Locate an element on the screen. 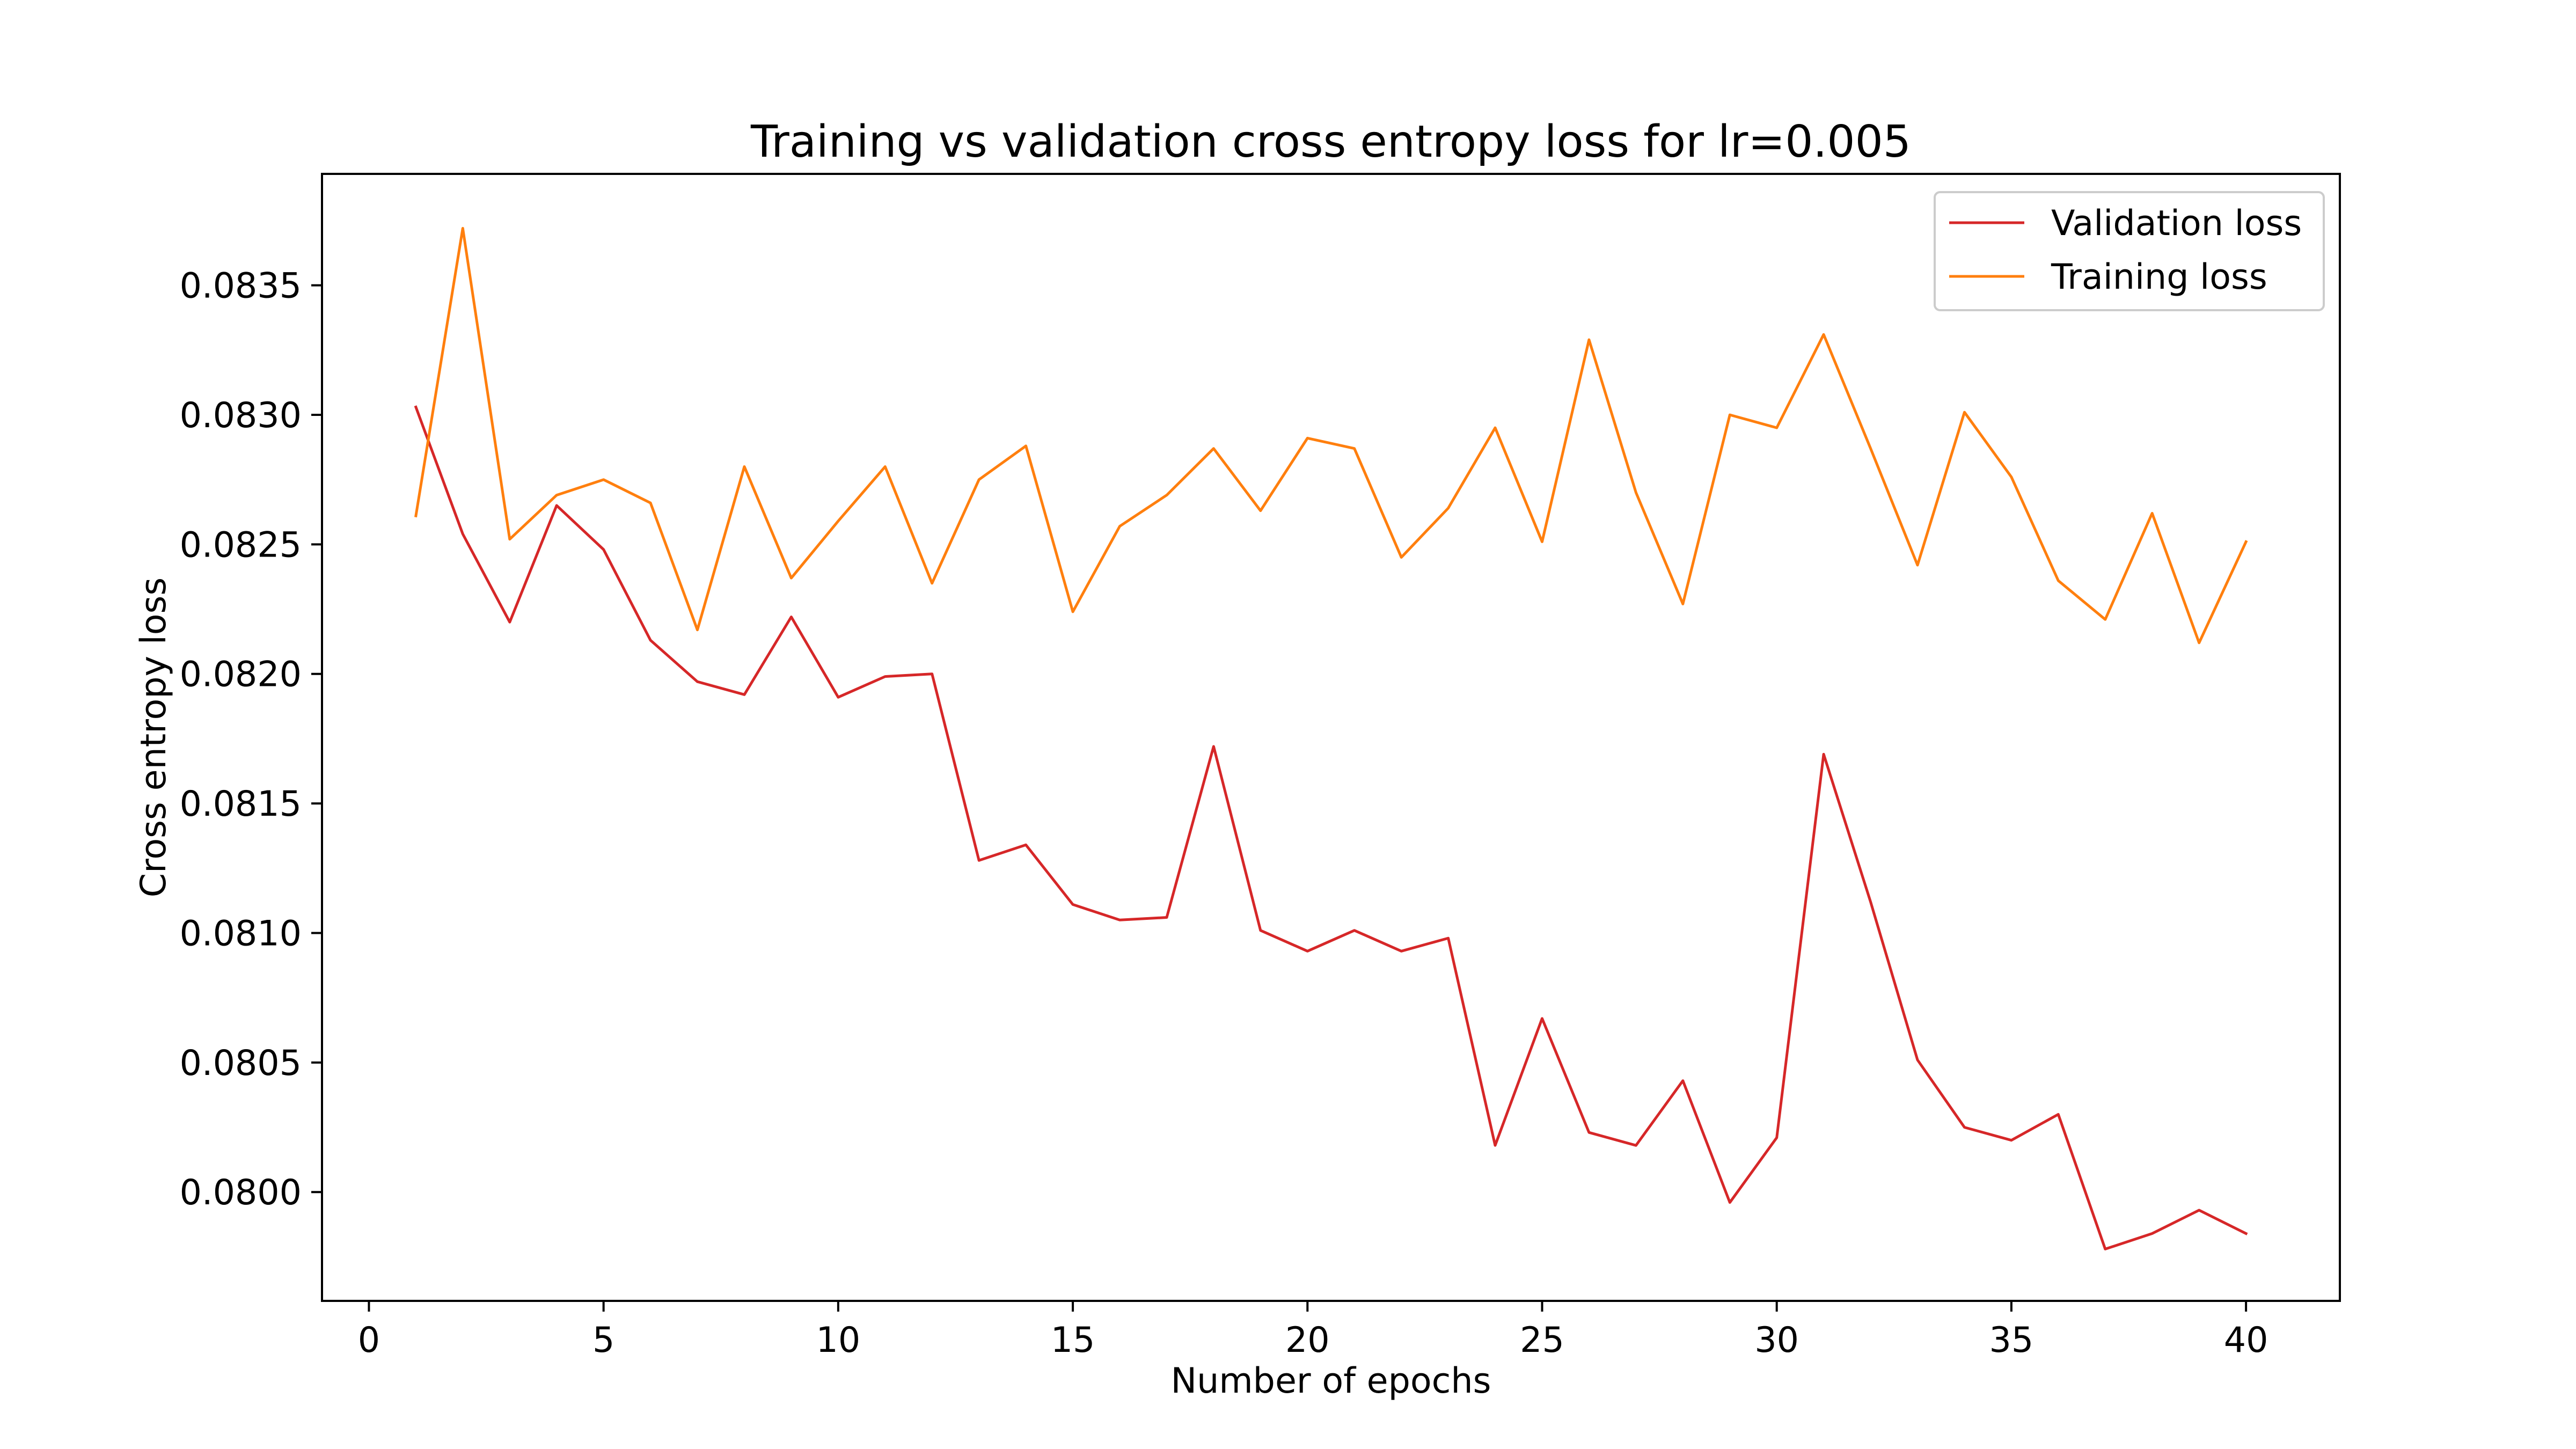  x-tick-label: 25 is located at coordinates (1542, 1340).